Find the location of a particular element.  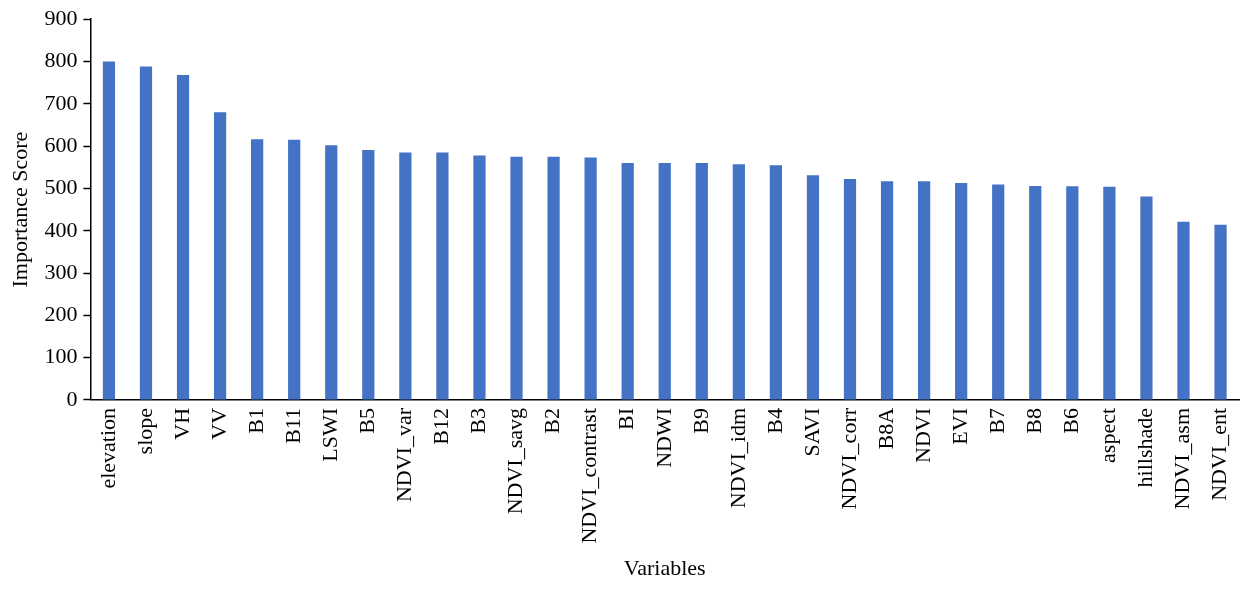

x-tick-label: B12 is located at coordinates (441, 426).